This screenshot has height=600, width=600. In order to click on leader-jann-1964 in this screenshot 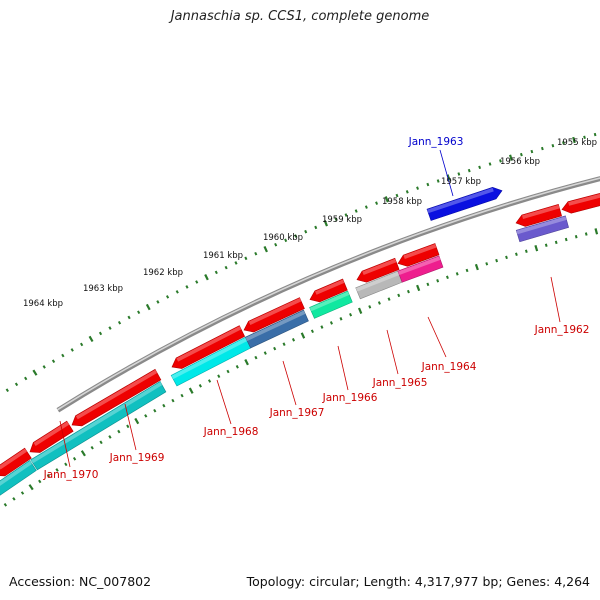, I will do `click(437, 337)`.